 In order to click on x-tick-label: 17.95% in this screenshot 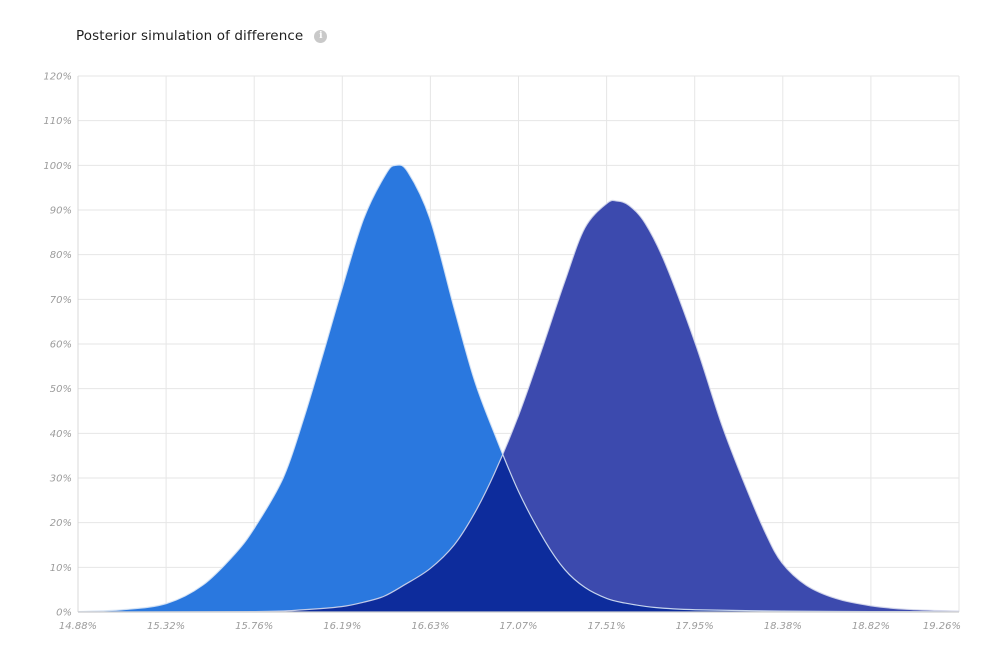, I will do `click(695, 626)`.